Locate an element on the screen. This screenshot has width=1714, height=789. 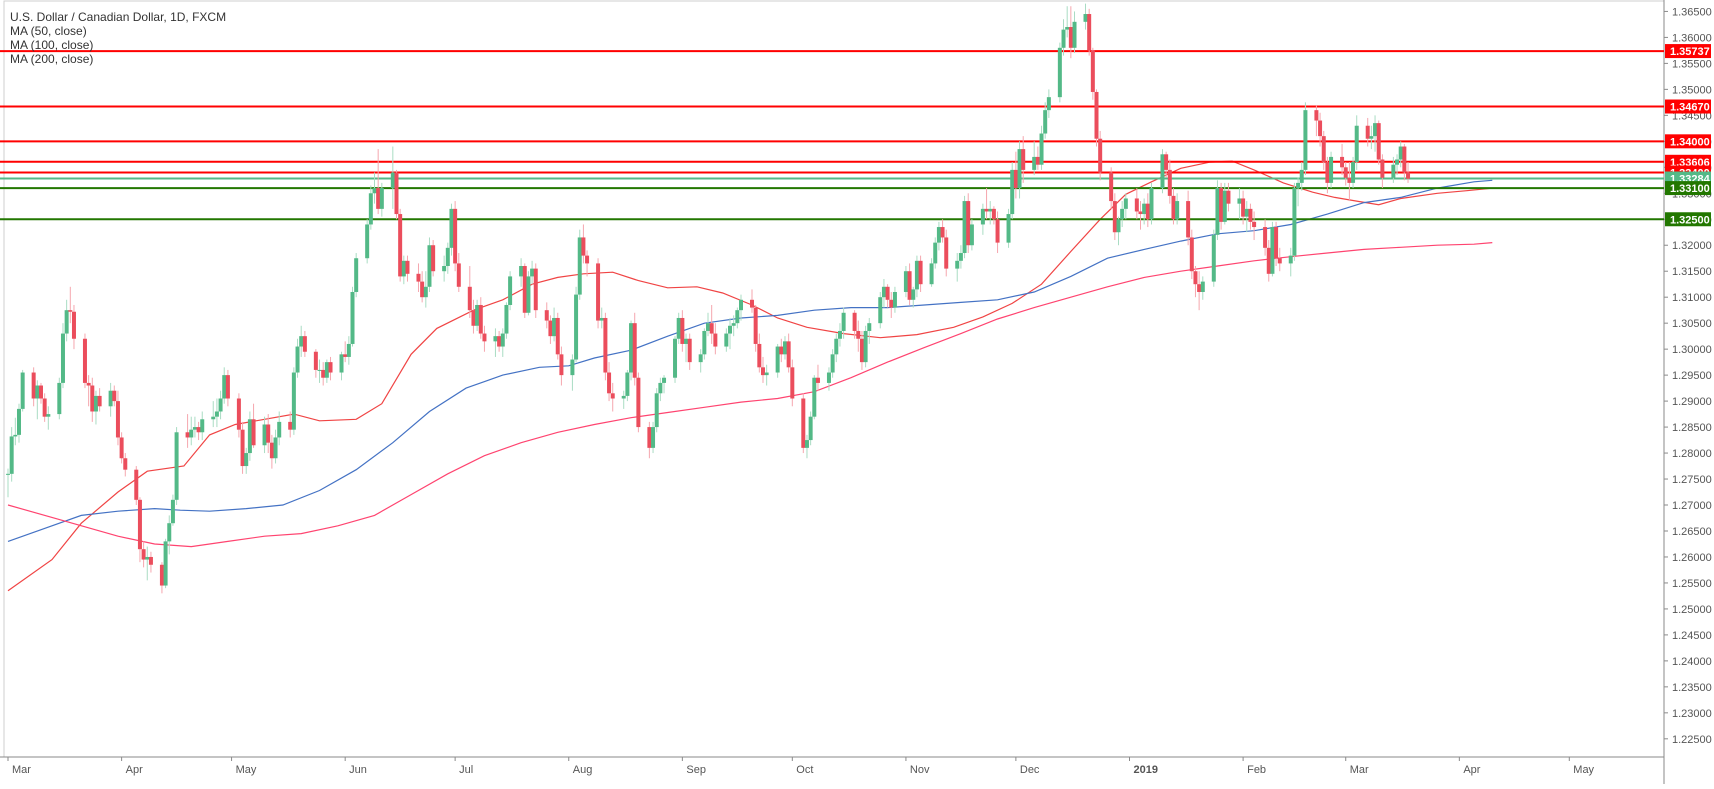
y-tick-label: 1.23000 is located at coordinates (1692, 714).